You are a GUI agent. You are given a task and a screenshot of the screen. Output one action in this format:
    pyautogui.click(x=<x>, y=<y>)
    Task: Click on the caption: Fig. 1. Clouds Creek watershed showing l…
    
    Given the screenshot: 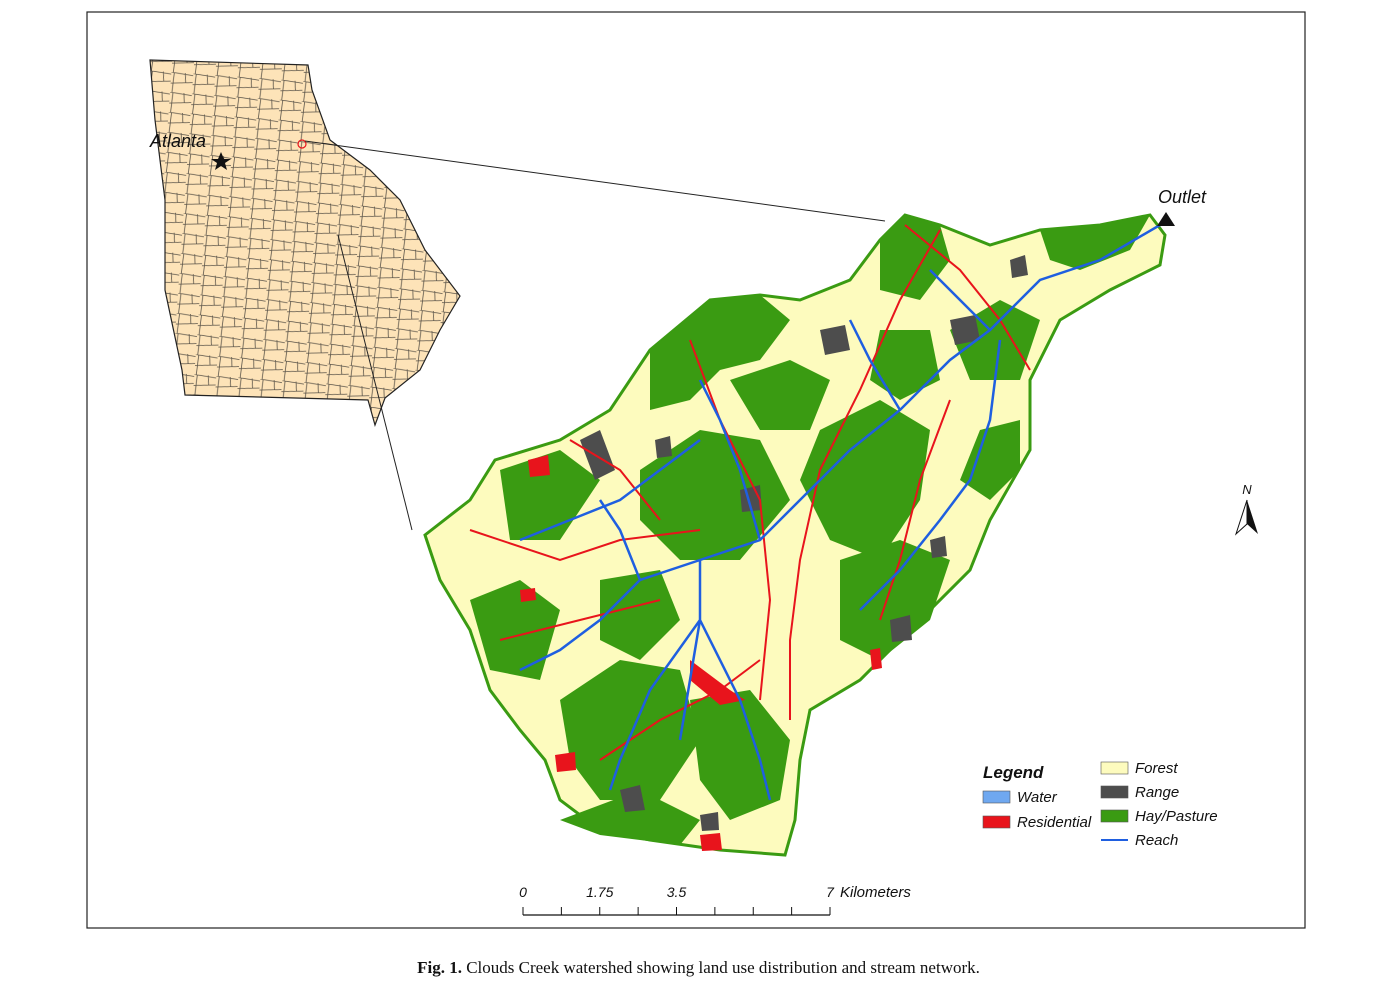 What is the action you would take?
    pyautogui.click(x=698, y=968)
    